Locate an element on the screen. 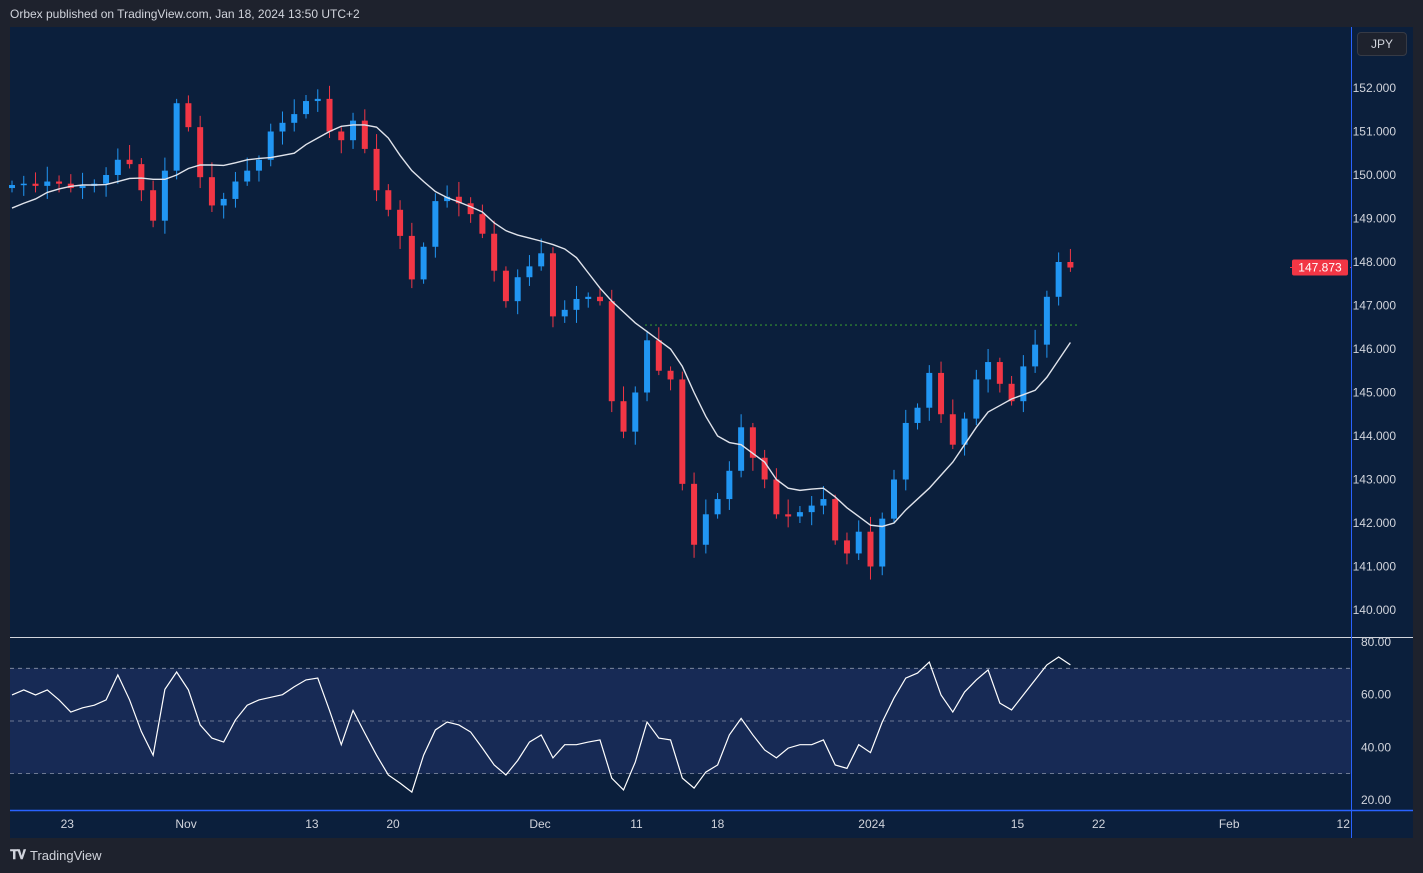  tradingview-logo-icon: 𝐓𝐕 is located at coordinates (18, 854).